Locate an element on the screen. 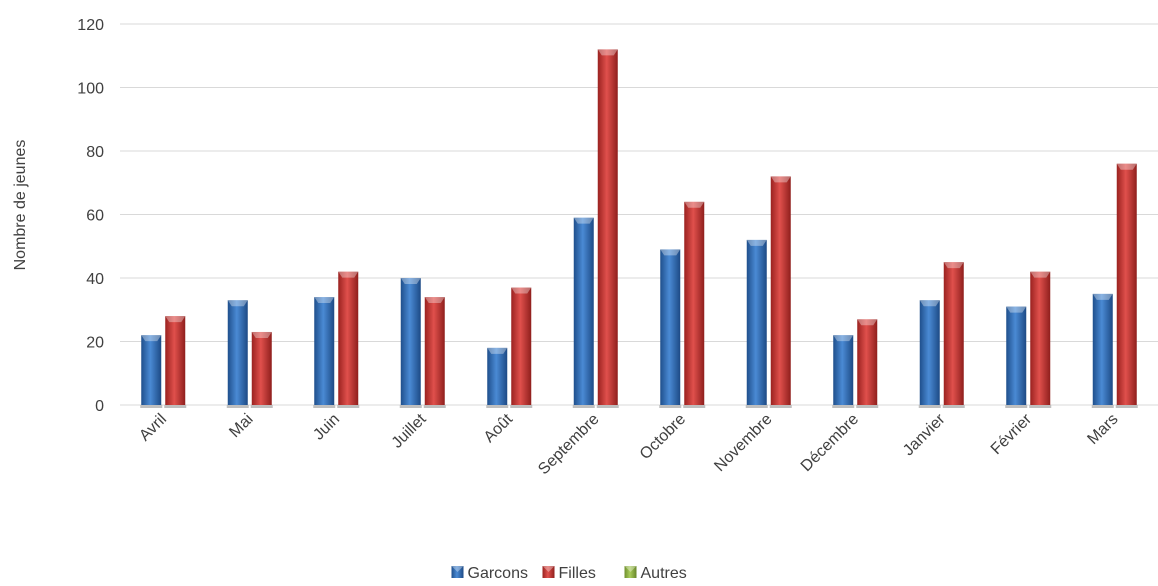 The image size is (1158, 586). legend-item-autres: Autres is located at coordinates (655, 573).